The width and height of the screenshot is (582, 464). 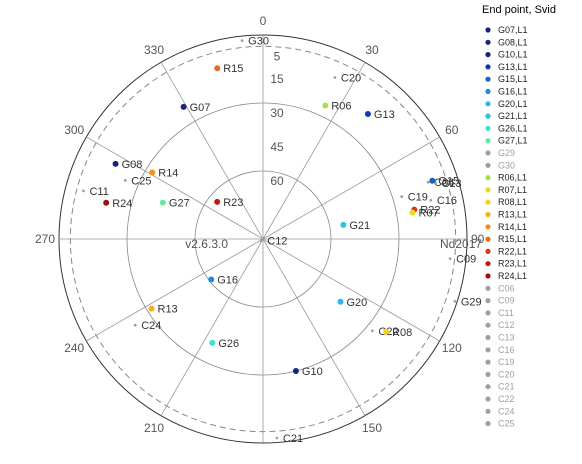 What do you see at coordinates (500, 362) in the screenshot?
I see `legend-entry: C19` at bounding box center [500, 362].